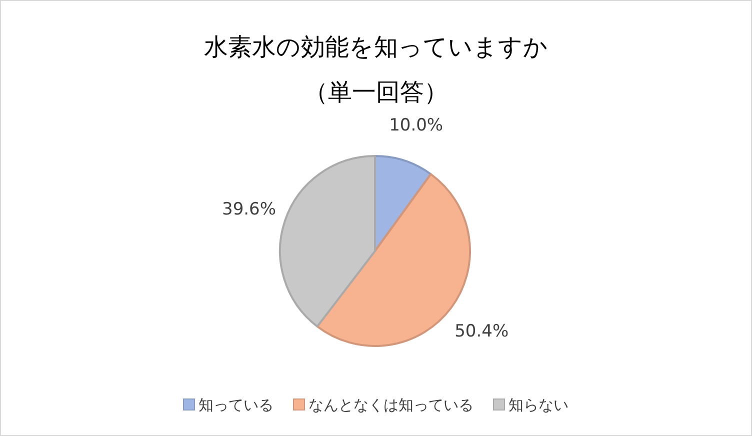 This screenshot has width=752, height=436. Describe the element at coordinates (391, 405) in the screenshot. I see `legend-label: なんとなくは知っている` at that location.